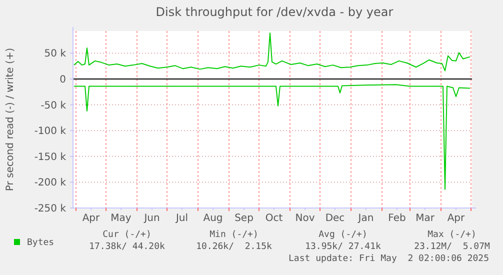 Image resolution: width=503 pixels, height=275 pixels. I want to click on x-tick-label: Mar, so click(426, 218).